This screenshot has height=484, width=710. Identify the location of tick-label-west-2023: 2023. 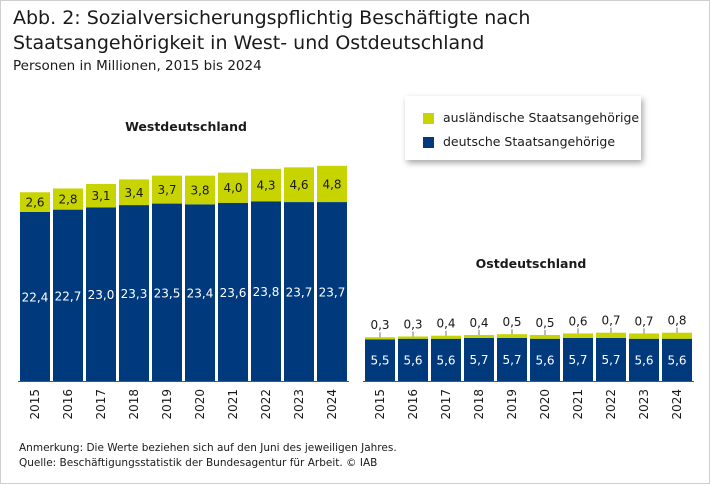
(299, 404).